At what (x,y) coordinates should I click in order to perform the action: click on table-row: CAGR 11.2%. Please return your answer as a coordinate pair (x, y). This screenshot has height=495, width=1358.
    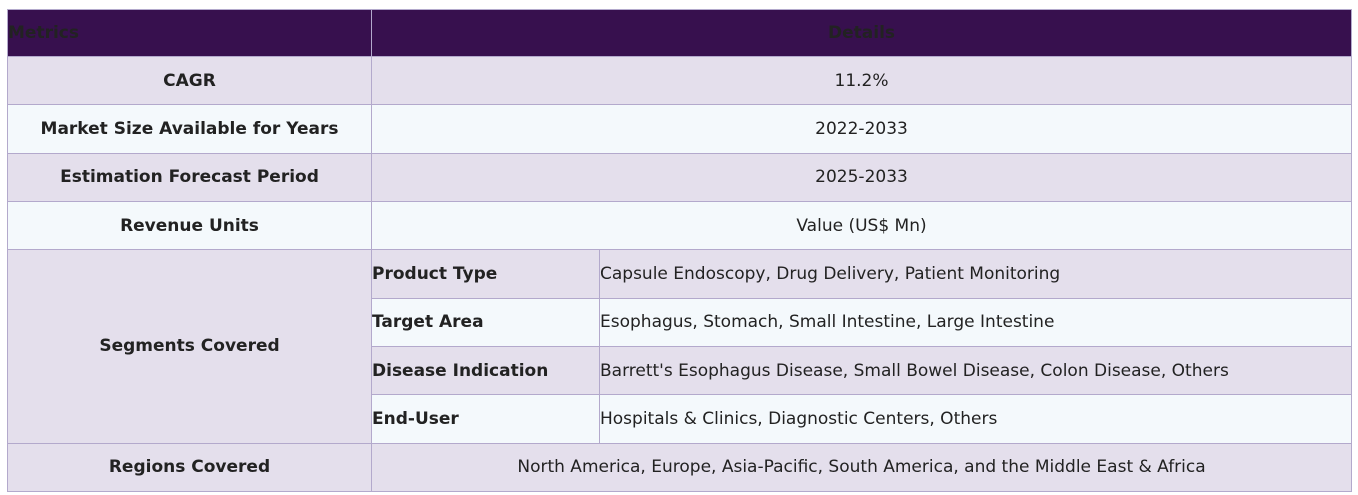
    Looking at the image, I should click on (680, 80).